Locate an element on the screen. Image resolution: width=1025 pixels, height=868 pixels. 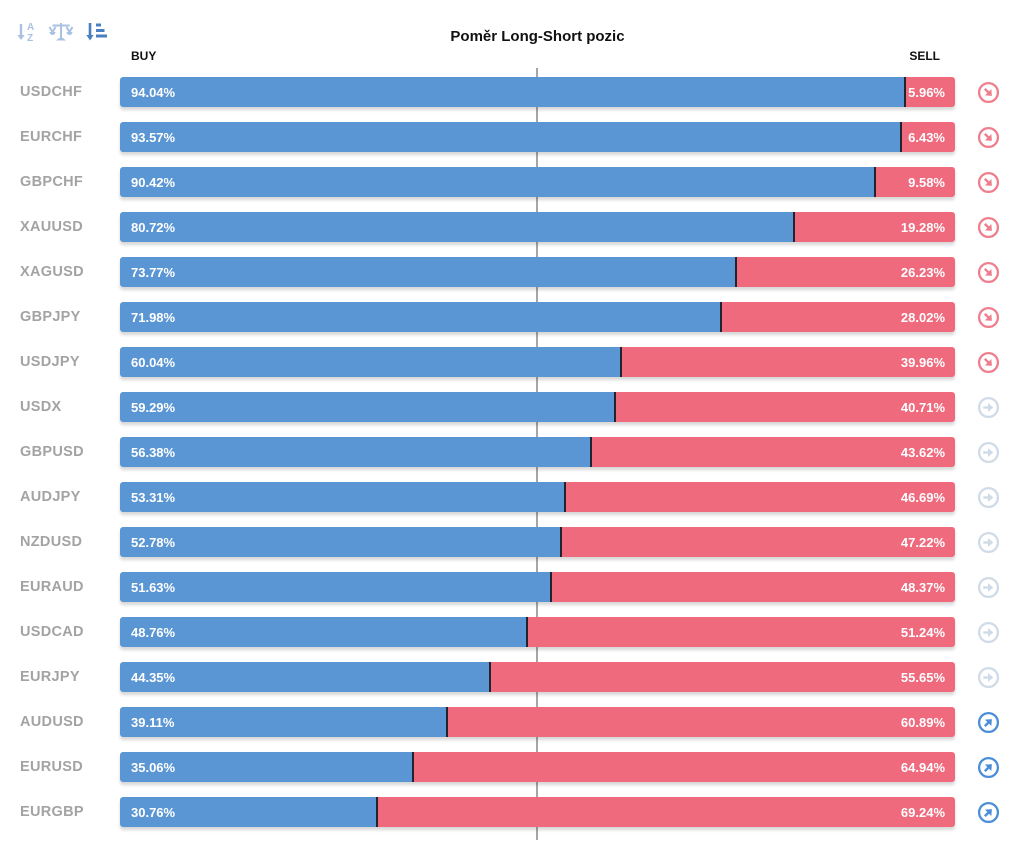
buy-bar-segment: 94.04% is located at coordinates (512, 92).